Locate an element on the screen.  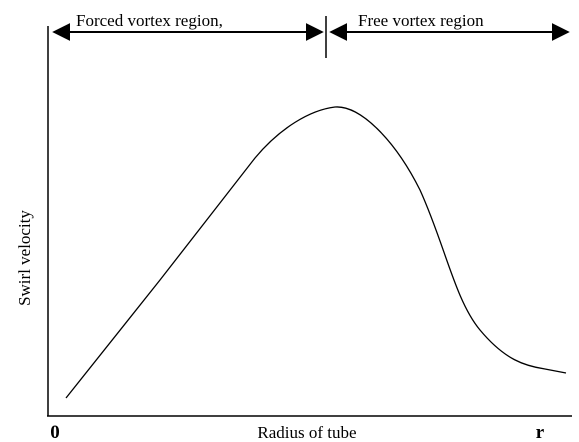
free-label: Free vortex region is located at coordinates (421, 20).